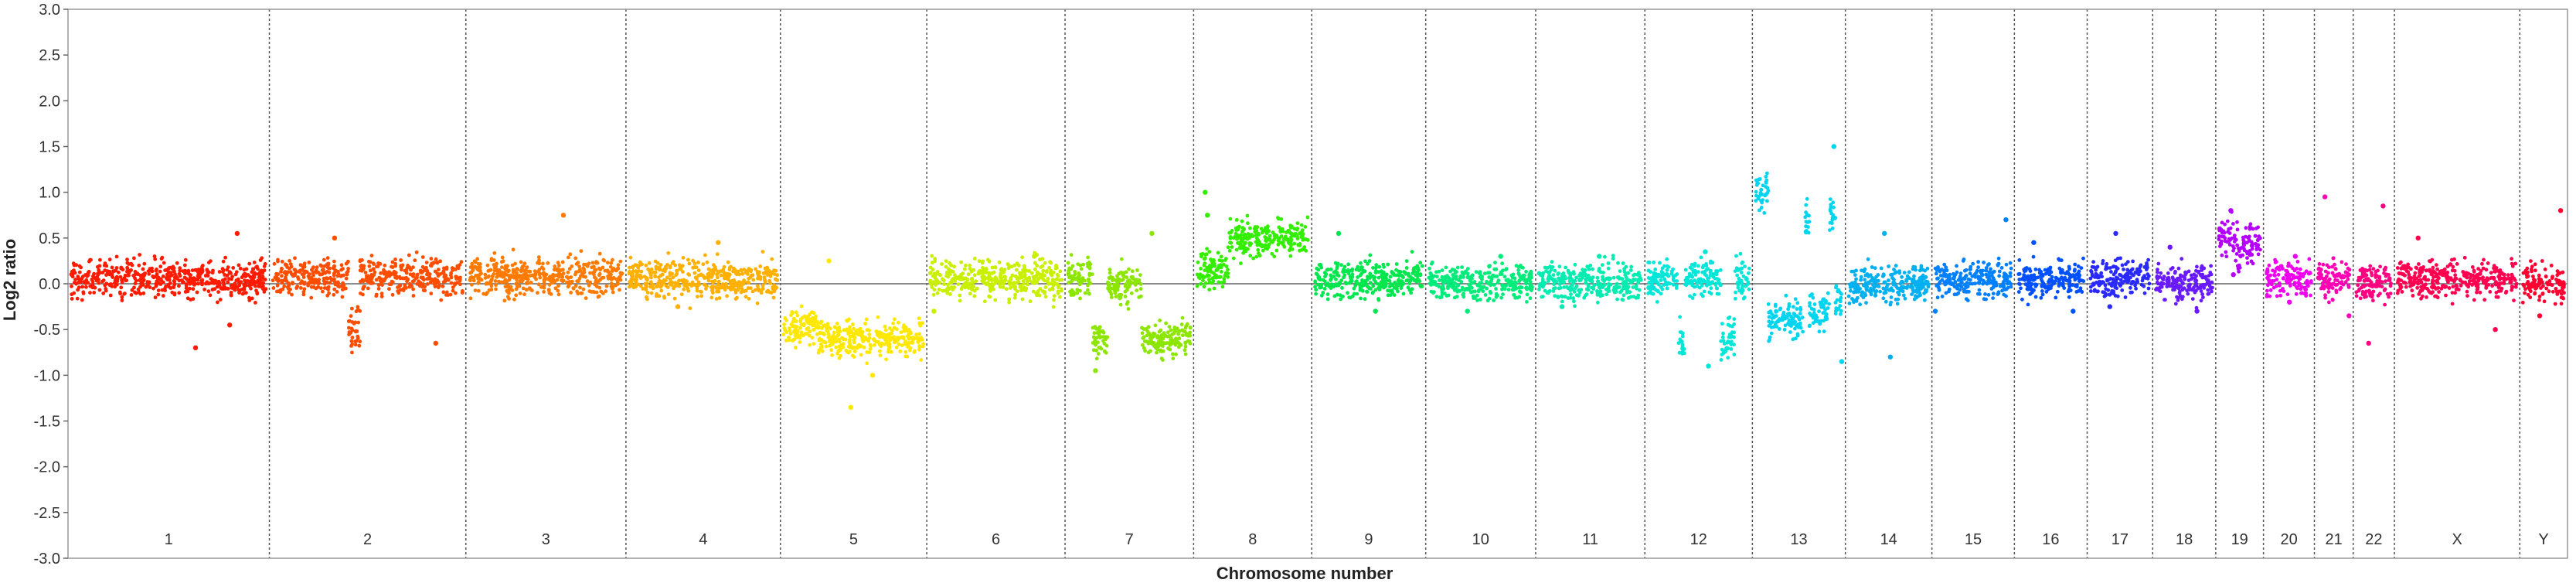 The width and height of the screenshot is (2576, 583). What do you see at coordinates (934, 311) in the screenshot?
I see `outlier-point` at bounding box center [934, 311].